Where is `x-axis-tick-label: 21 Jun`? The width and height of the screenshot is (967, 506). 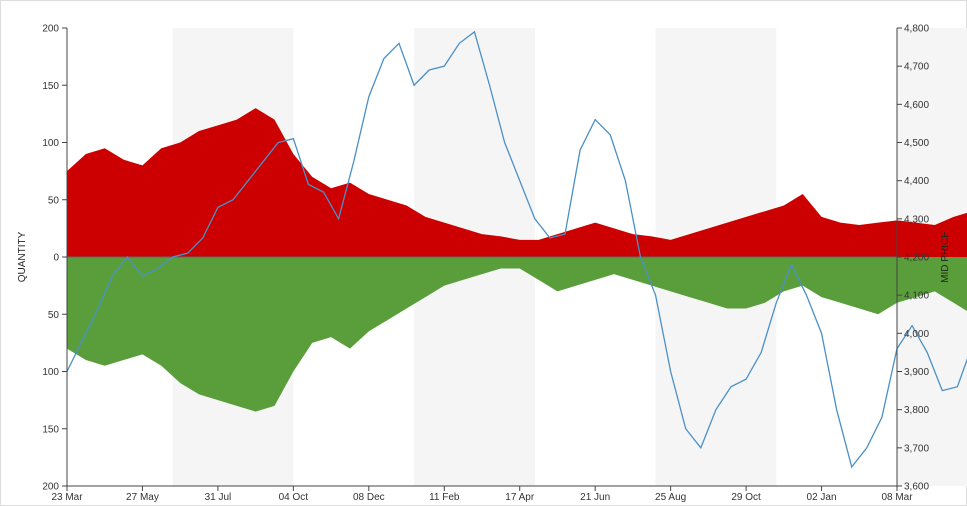
x-axis-tick-label: 21 Jun is located at coordinates (595, 497).